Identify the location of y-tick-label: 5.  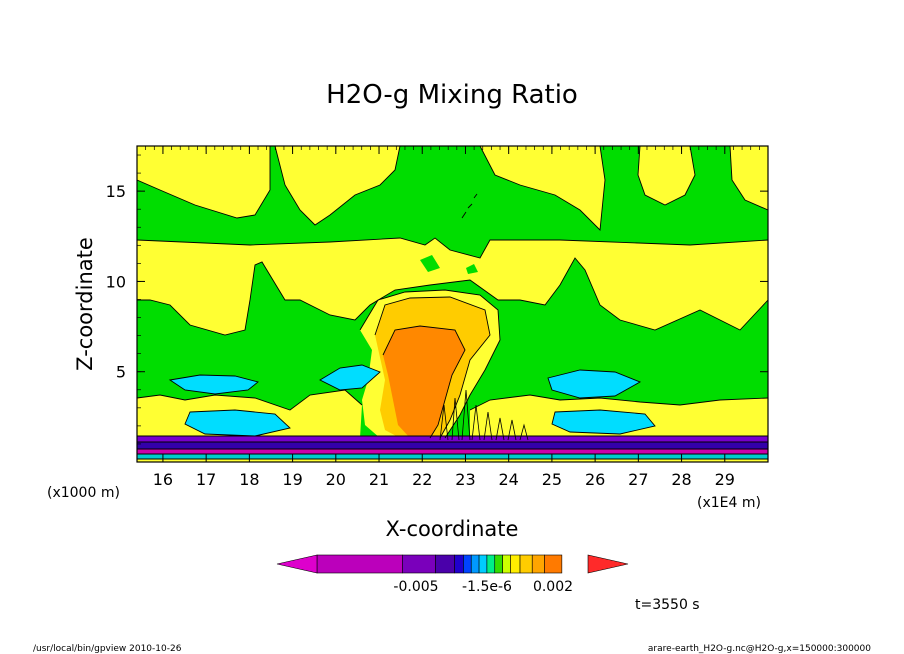
(121, 372).